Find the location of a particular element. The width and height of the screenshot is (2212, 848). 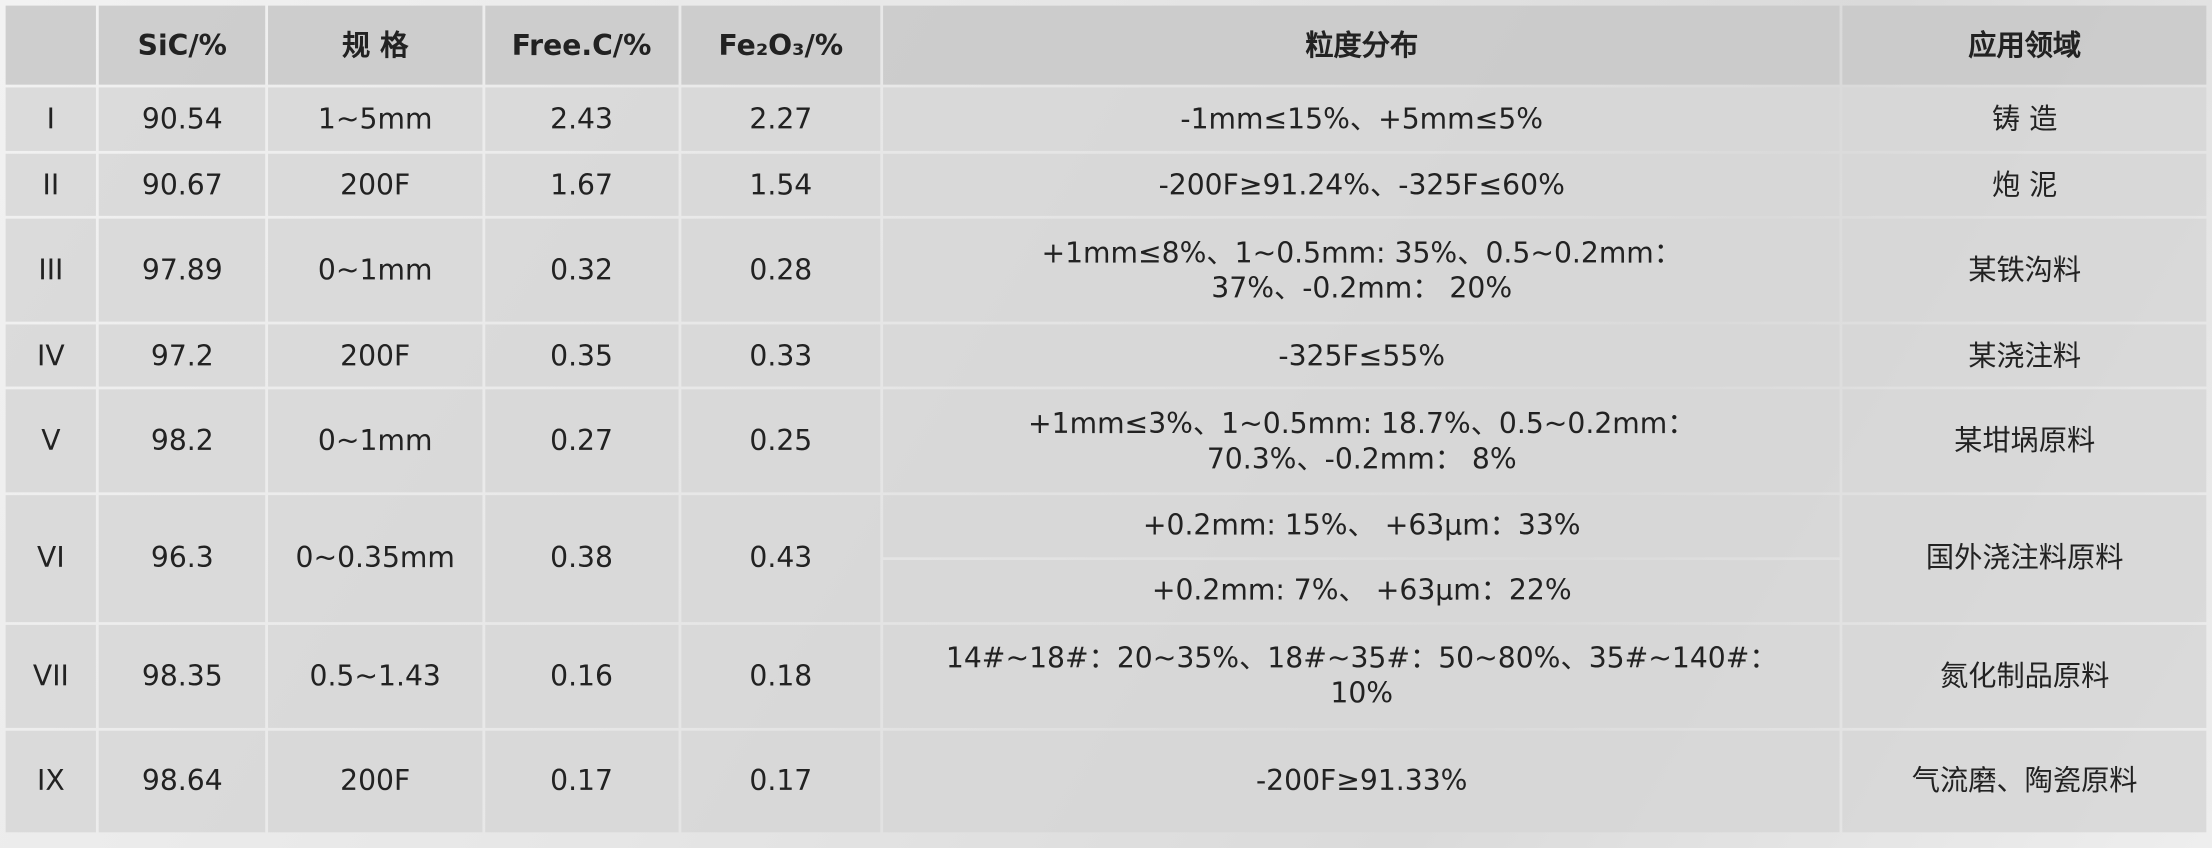

application-cell: 国外浇注料原料 is located at coordinates (2025, 558).